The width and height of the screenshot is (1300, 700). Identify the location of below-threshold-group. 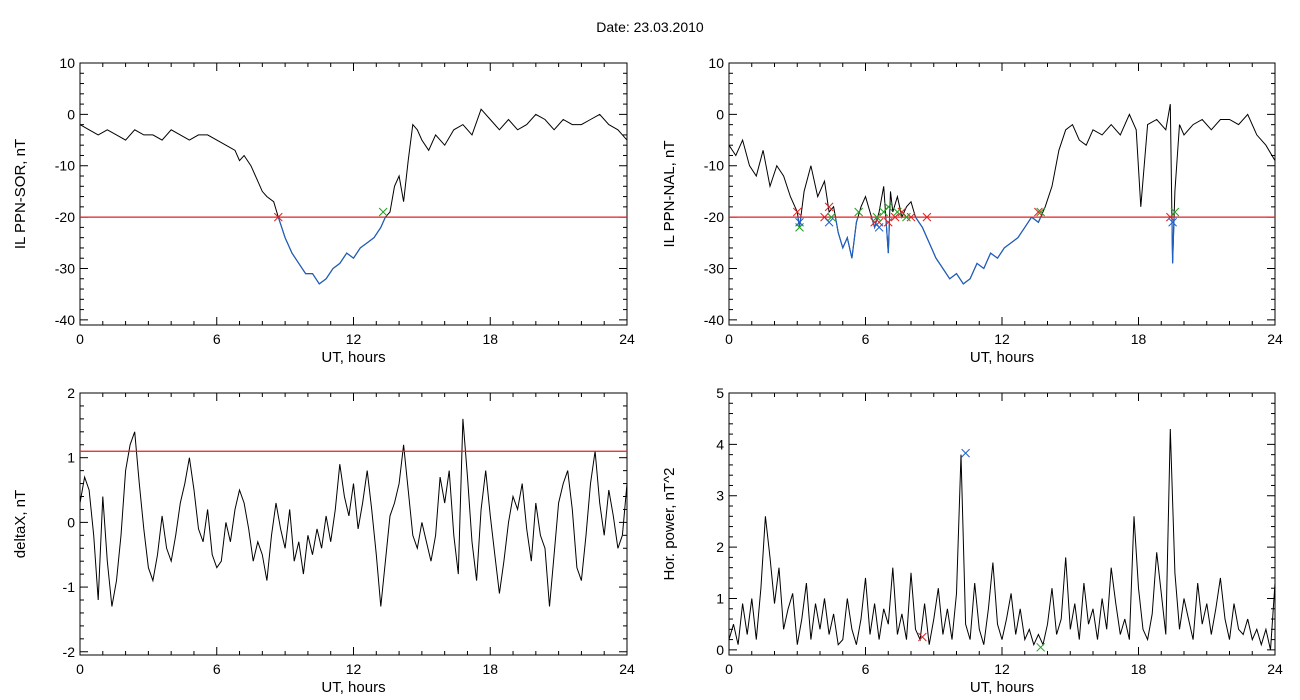
(332, 251).